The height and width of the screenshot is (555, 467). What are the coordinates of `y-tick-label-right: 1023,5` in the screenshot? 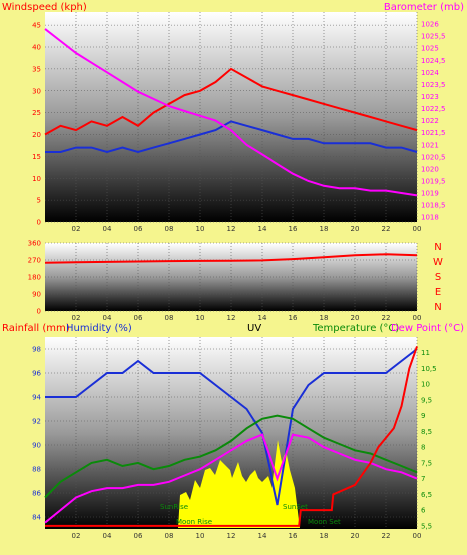 It's located at (433, 85).